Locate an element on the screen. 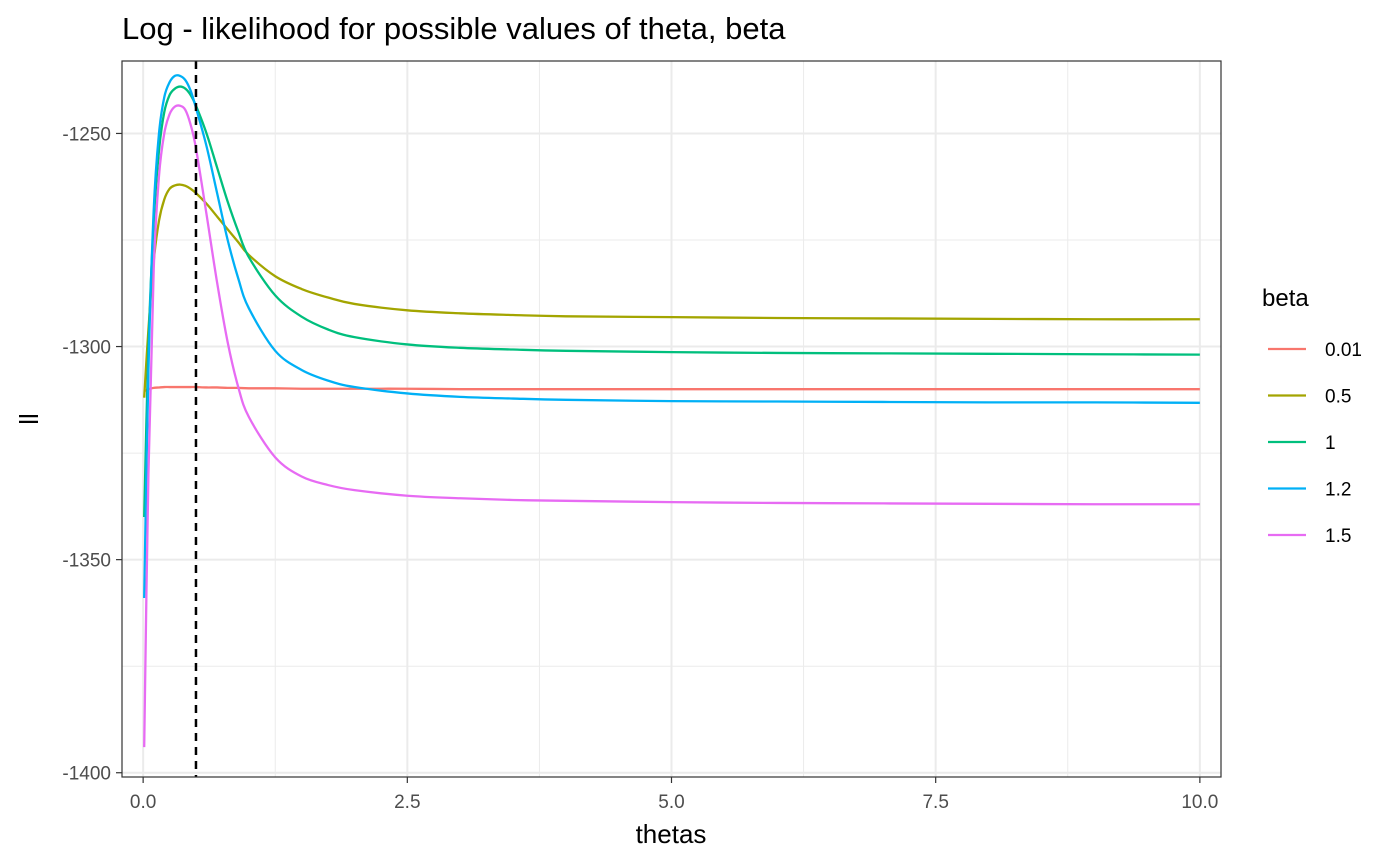 The height and width of the screenshot is (865, 1400). legend-title: beta is located at coordinates (1285, 298).